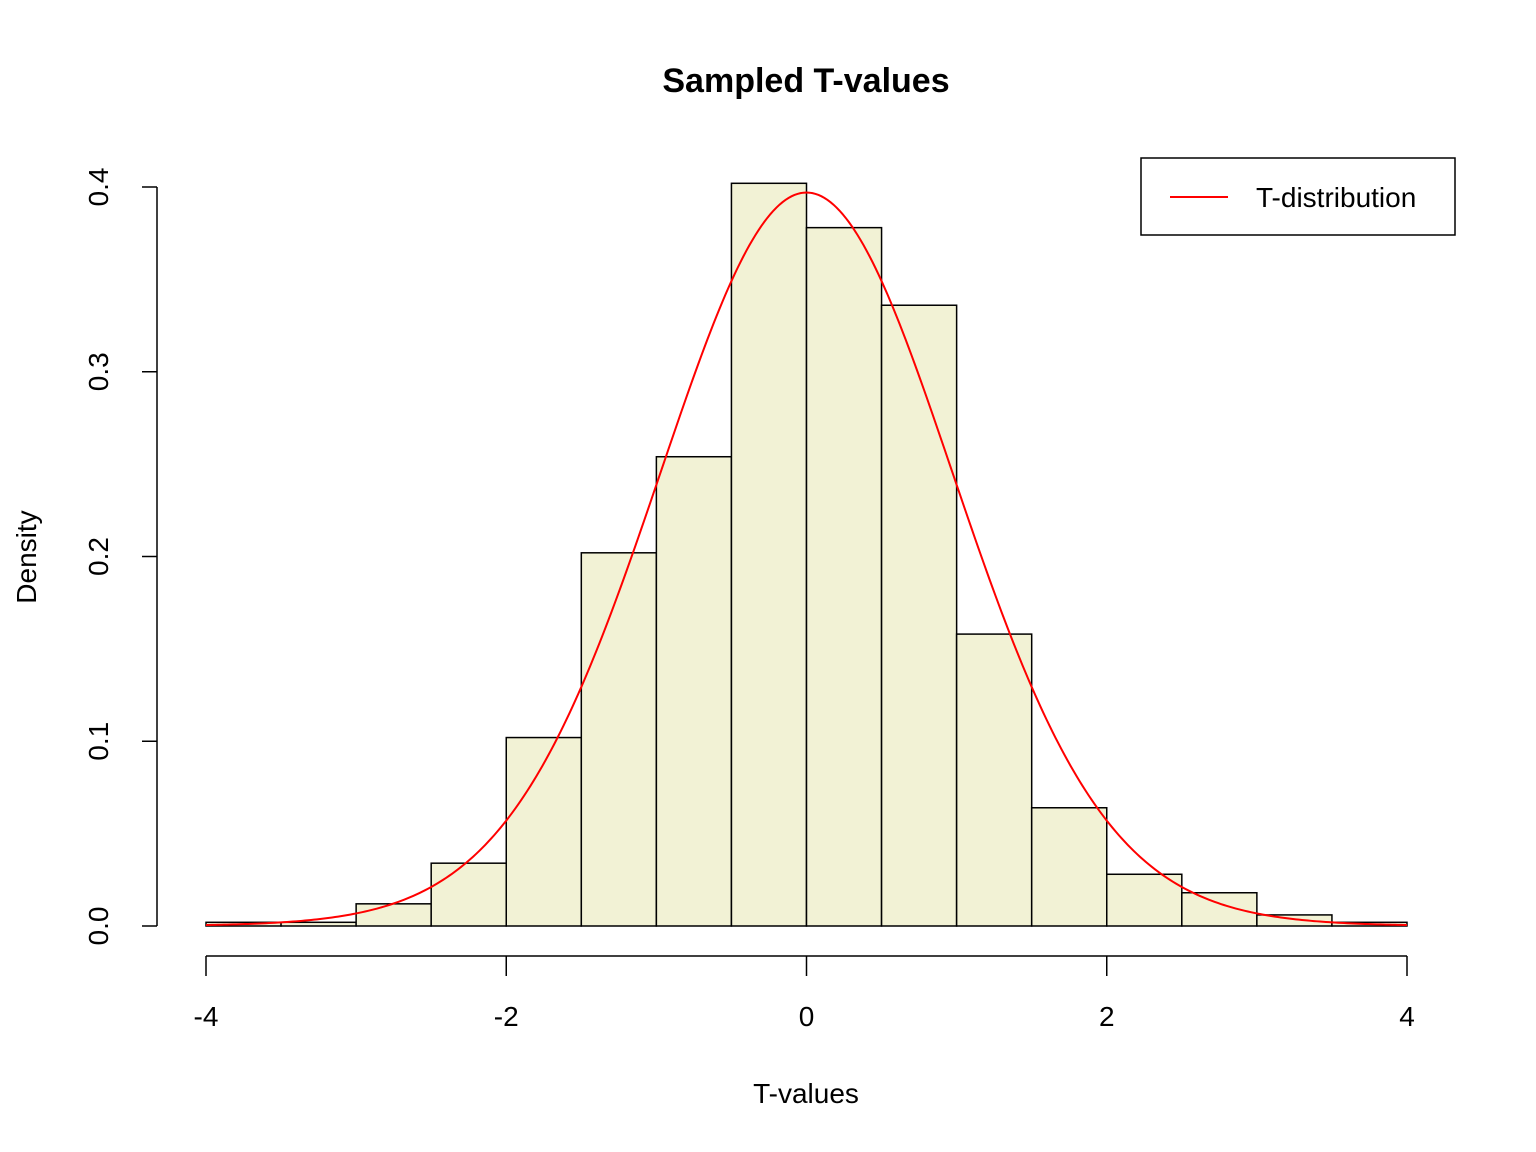 The image size is (1536, 1152). Describe the element at coordinates (98, 187) in the screenshot. I see `y-tick-label: 0.4` at that location.